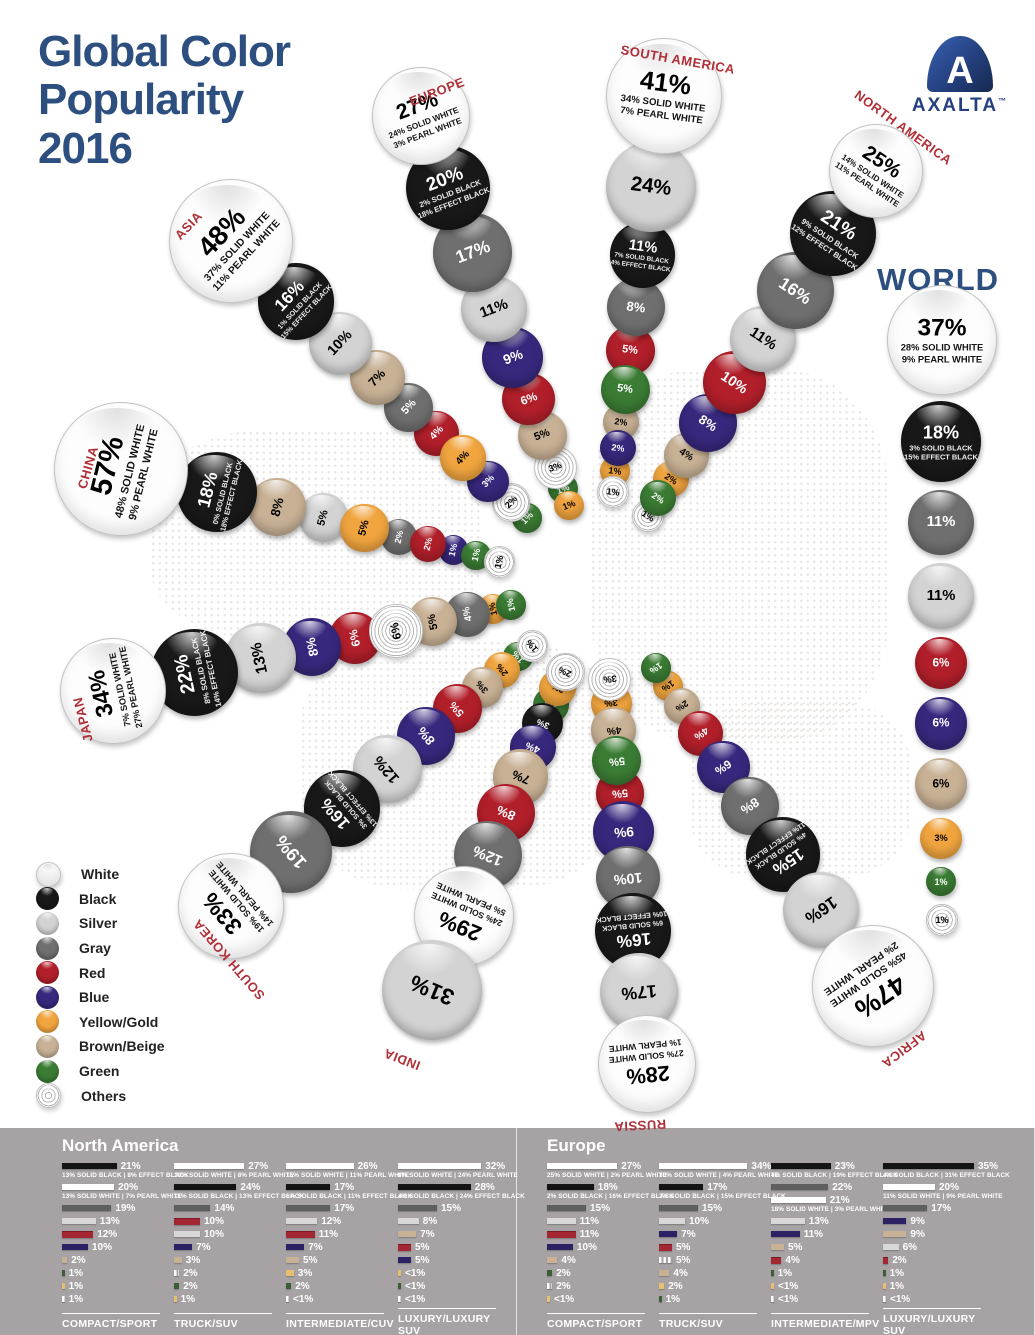 This screenshot has width=1035, height=1335. I want to click on bubble-label: 11%, so click(941, 596).